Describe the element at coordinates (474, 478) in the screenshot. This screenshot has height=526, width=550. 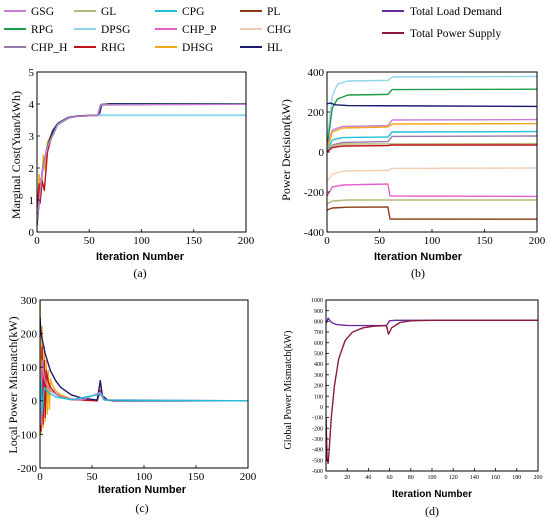
I see `panel-d-xtick-label-7: 140` at that location.